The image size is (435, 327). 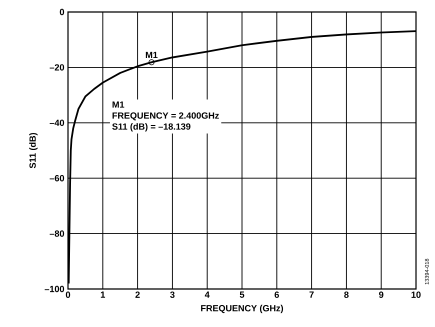 What do you see at coordinates (57, 178) in the screenshot?
I see `y-tick-label: –60` at bounding box center [57, 178].